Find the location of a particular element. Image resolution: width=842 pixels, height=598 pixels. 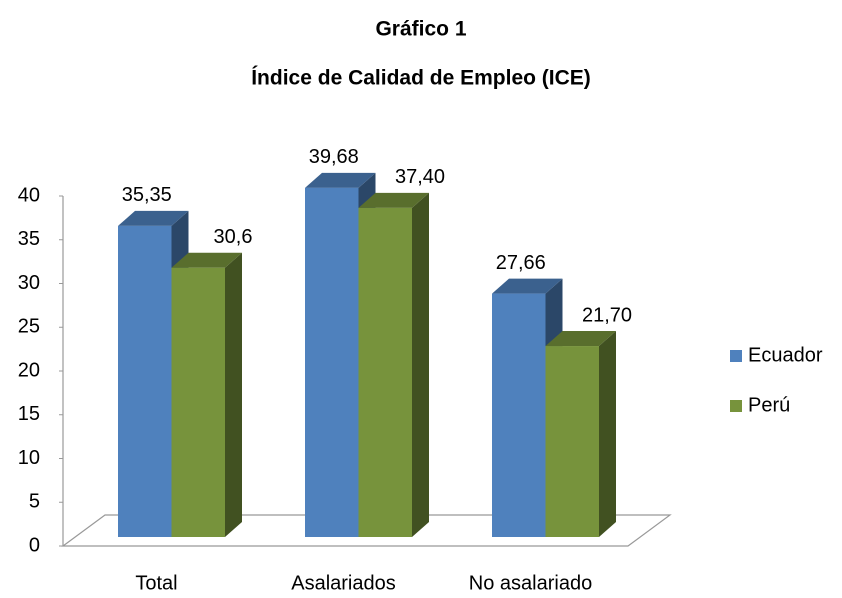

legend-label: Perú is located at coordinates (769, 405).